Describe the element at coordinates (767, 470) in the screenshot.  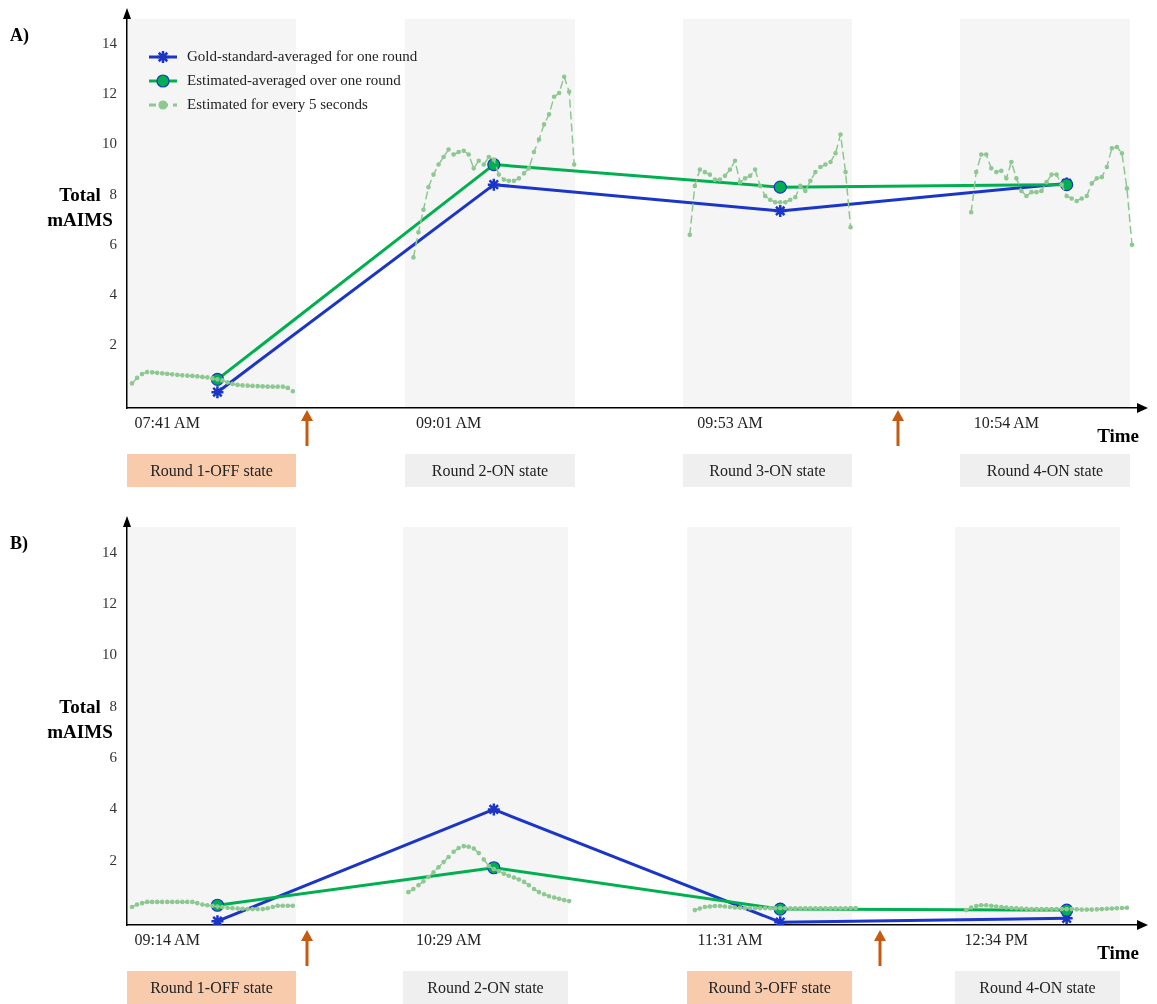
I see `text: Round 3-ON state` at that location.